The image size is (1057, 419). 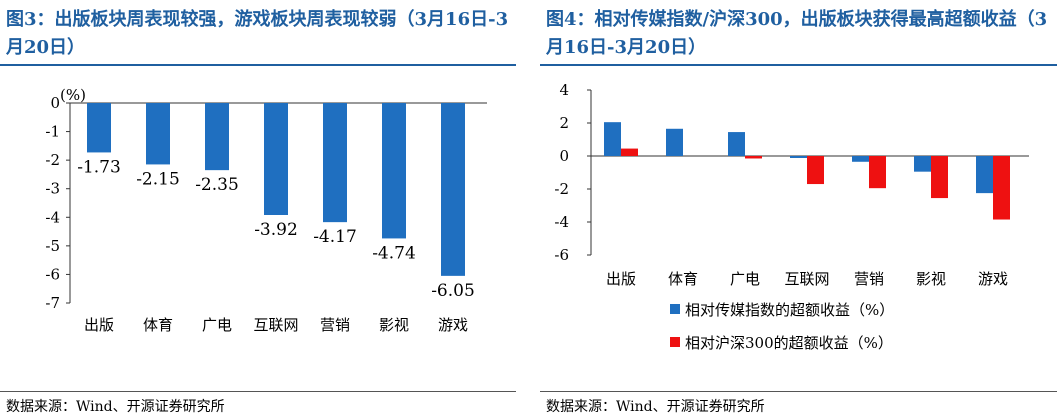 What do you see at coordinates (394, 253) in the screenshot?
I see `data-label: -4.74` at bounding box center [394, 253].